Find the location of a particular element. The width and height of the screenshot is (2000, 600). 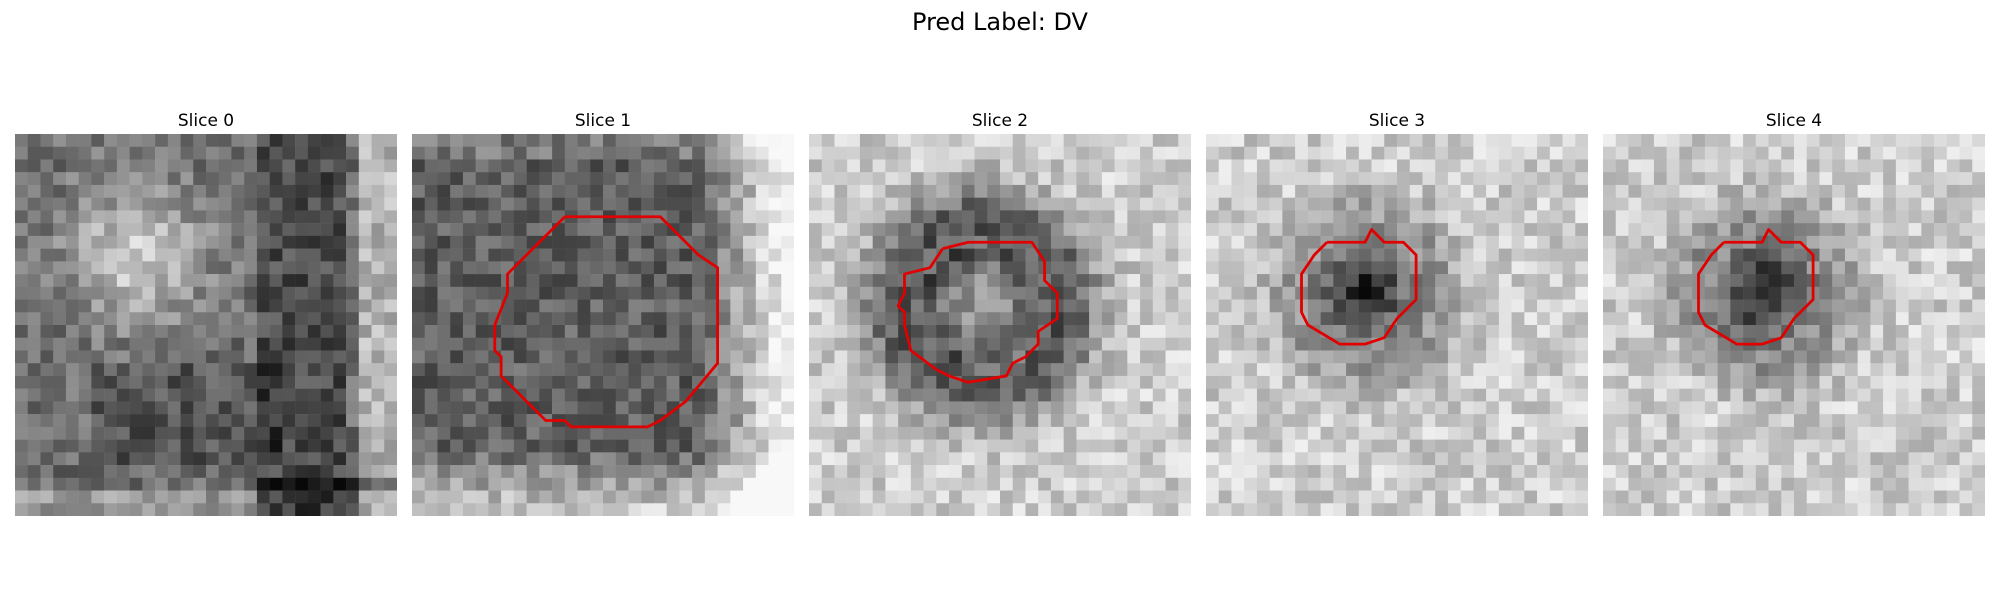

slice-panel-1: Slice 1 is located at coordinates (603, 315).